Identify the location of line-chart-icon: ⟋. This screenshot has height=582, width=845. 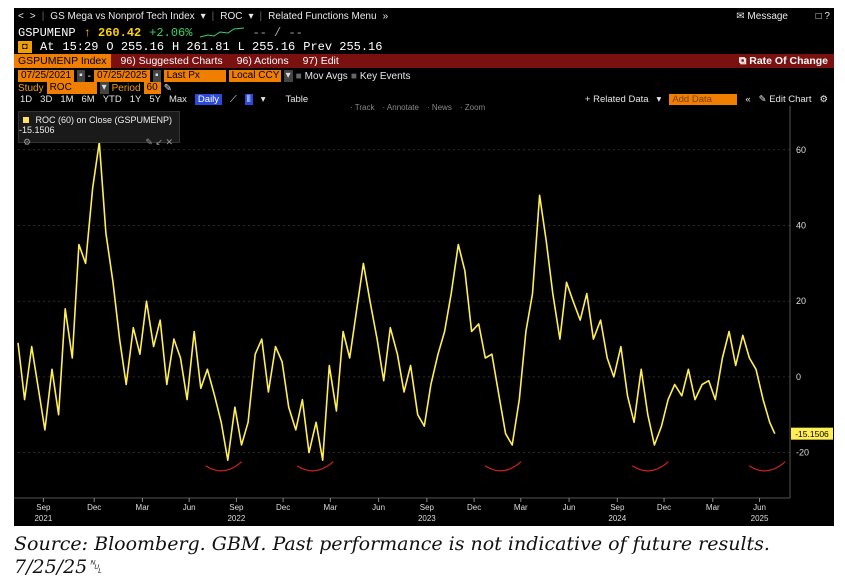
(233, 99).